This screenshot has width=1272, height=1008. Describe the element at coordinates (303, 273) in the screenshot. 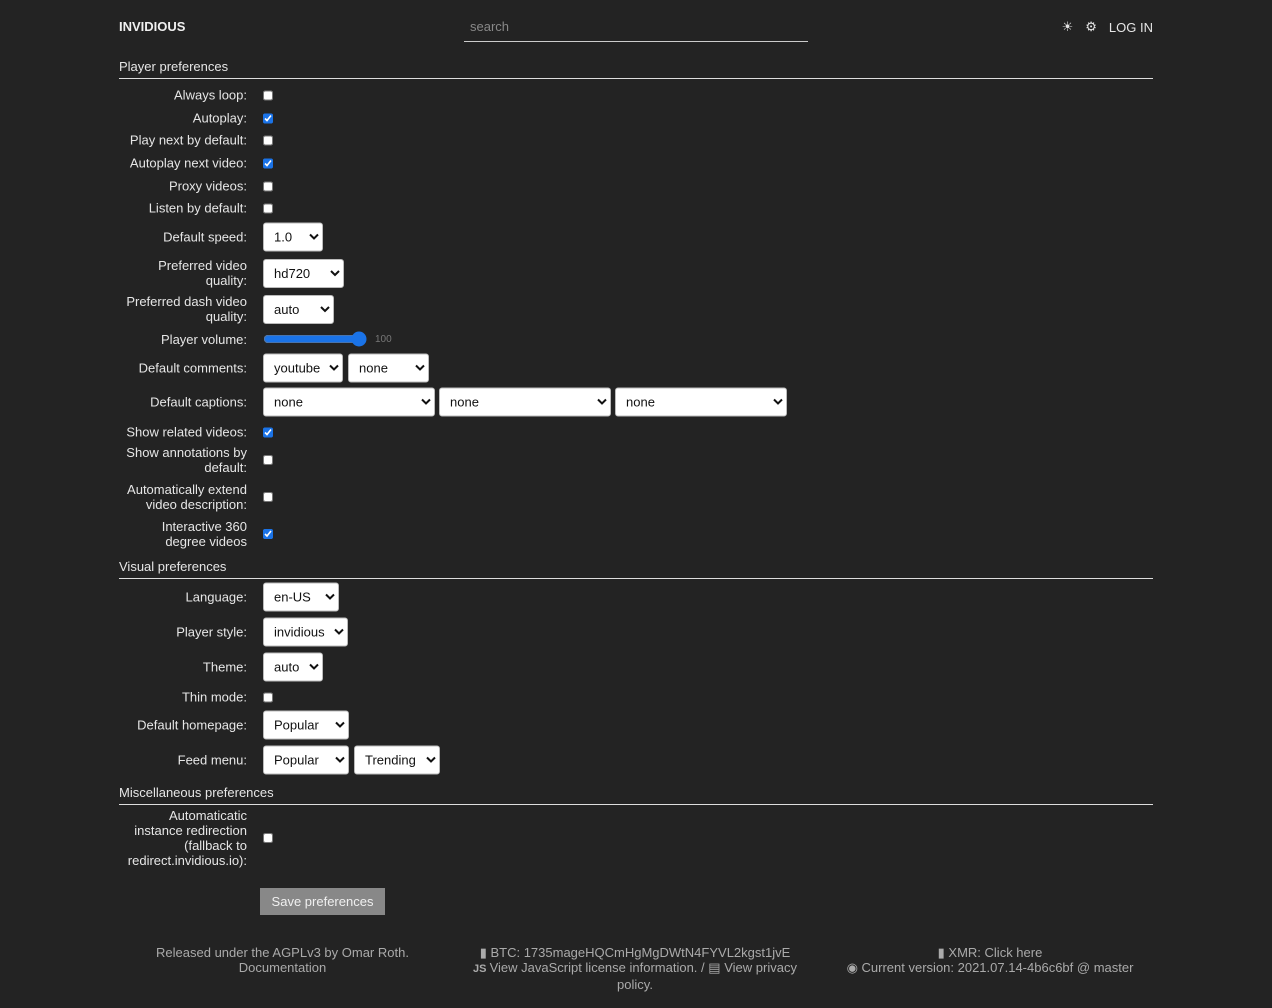

I see `quality-select: hd720` at that location.